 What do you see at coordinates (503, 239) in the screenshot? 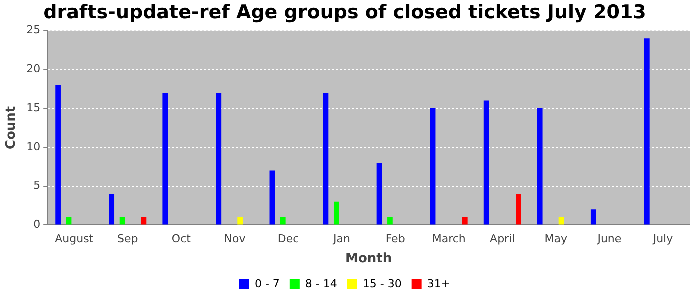
I see `x-tick-label: April` at bounding box center [503, 239].